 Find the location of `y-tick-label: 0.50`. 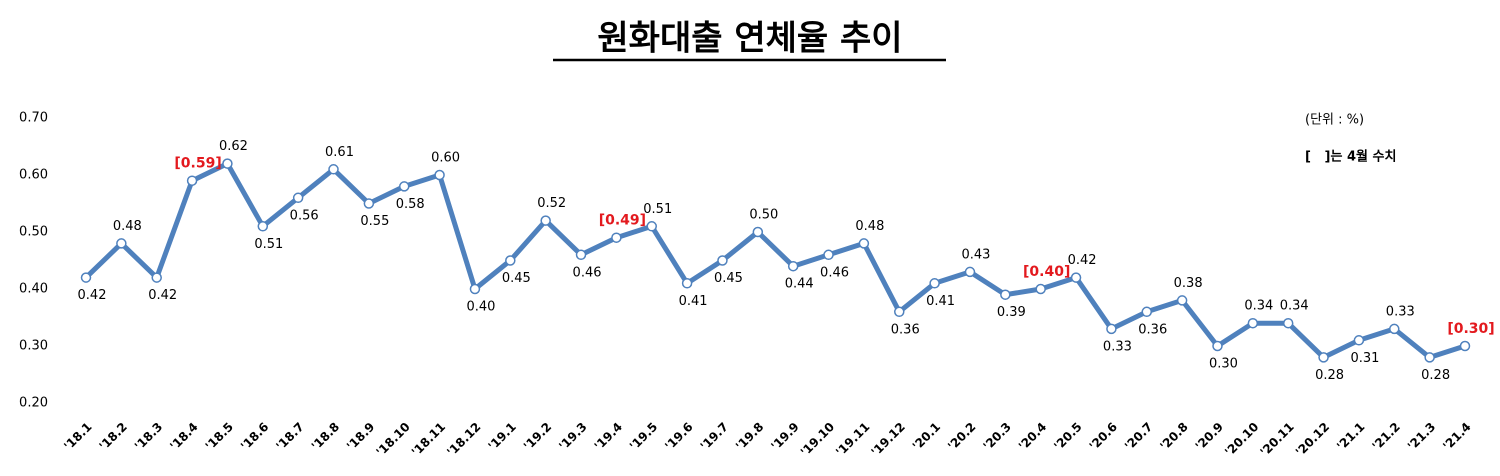

y-tick-label: 0.50 is located at coordinates (33, 232).